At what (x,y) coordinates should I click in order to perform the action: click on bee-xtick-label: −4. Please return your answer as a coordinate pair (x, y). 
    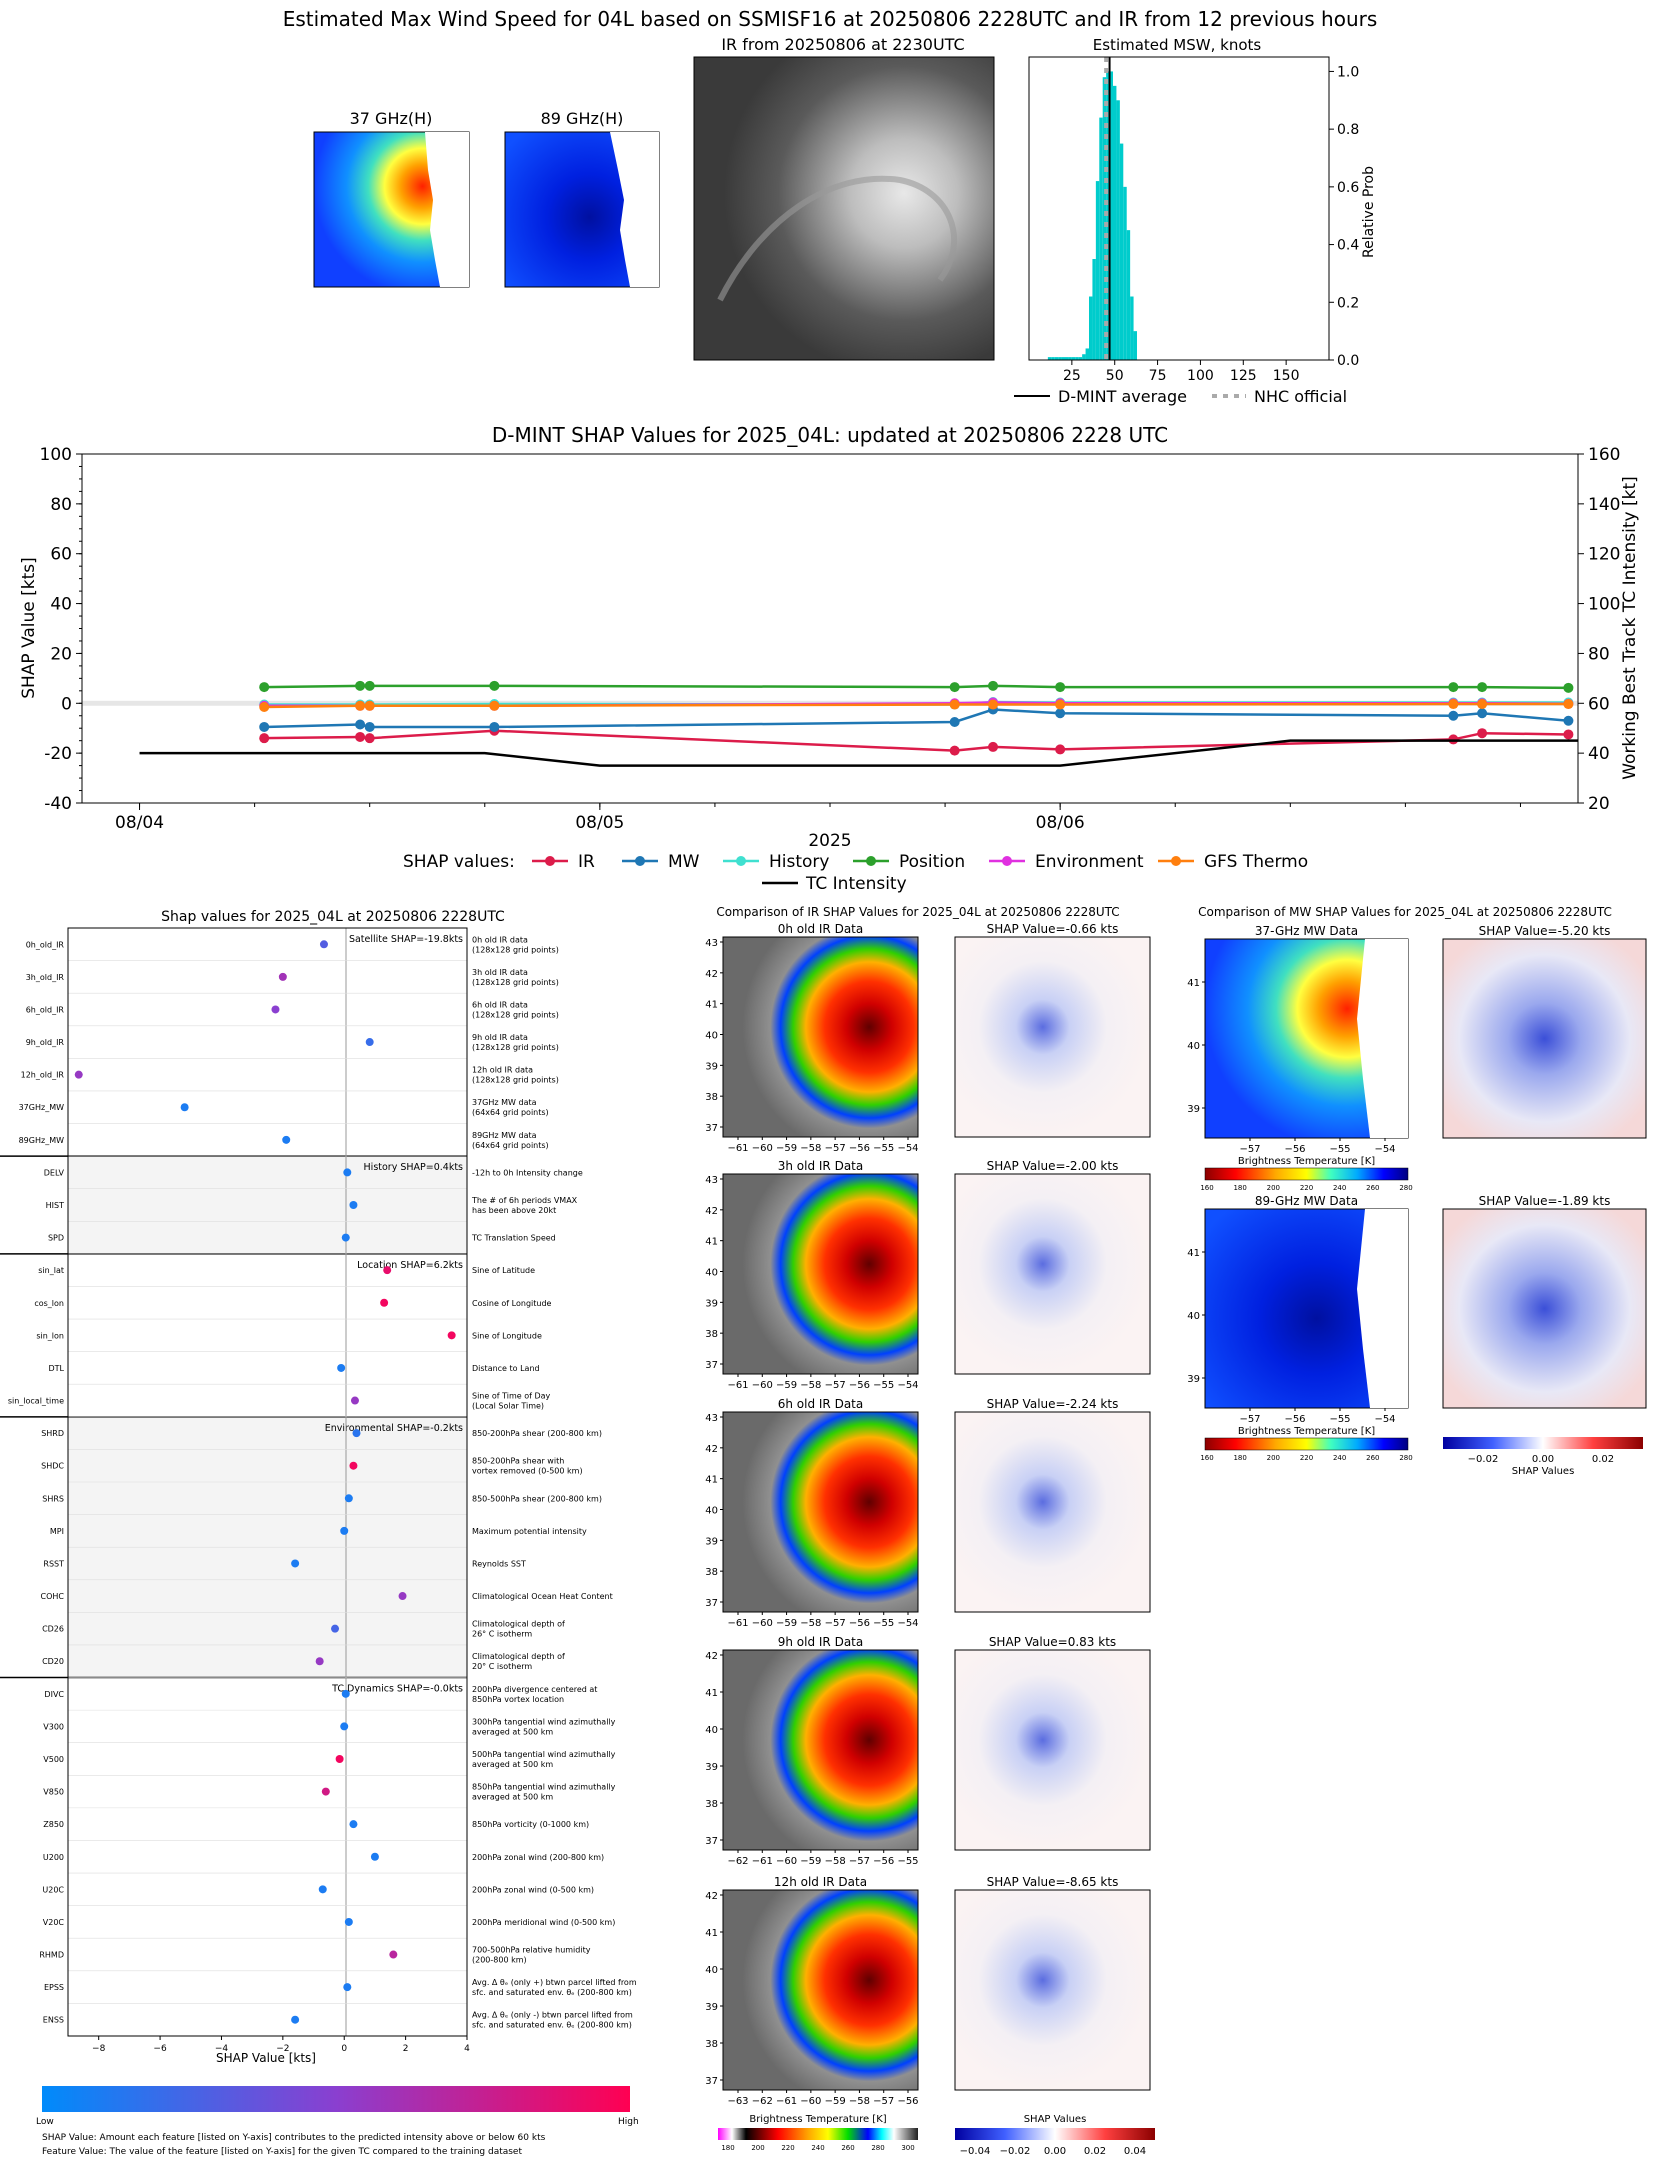
    Looking at the image, I should click on (222, 2049).